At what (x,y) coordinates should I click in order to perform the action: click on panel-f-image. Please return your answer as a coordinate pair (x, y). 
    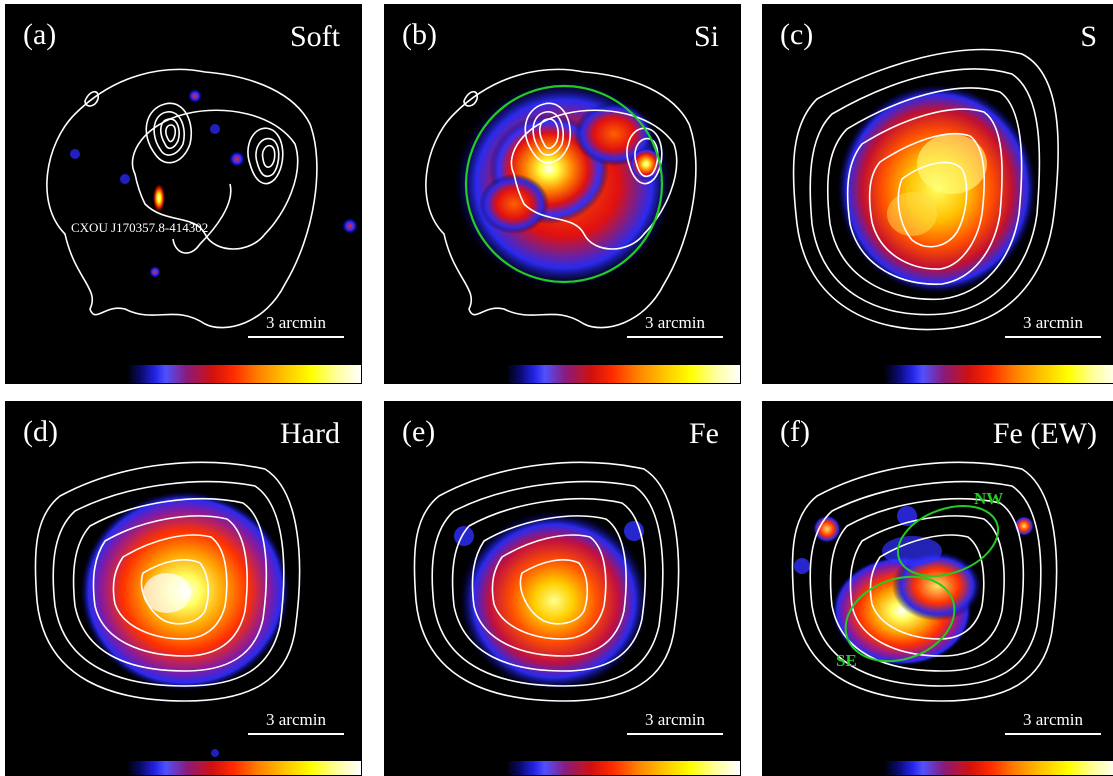
    Looking at the image, I should click on (924, 581).